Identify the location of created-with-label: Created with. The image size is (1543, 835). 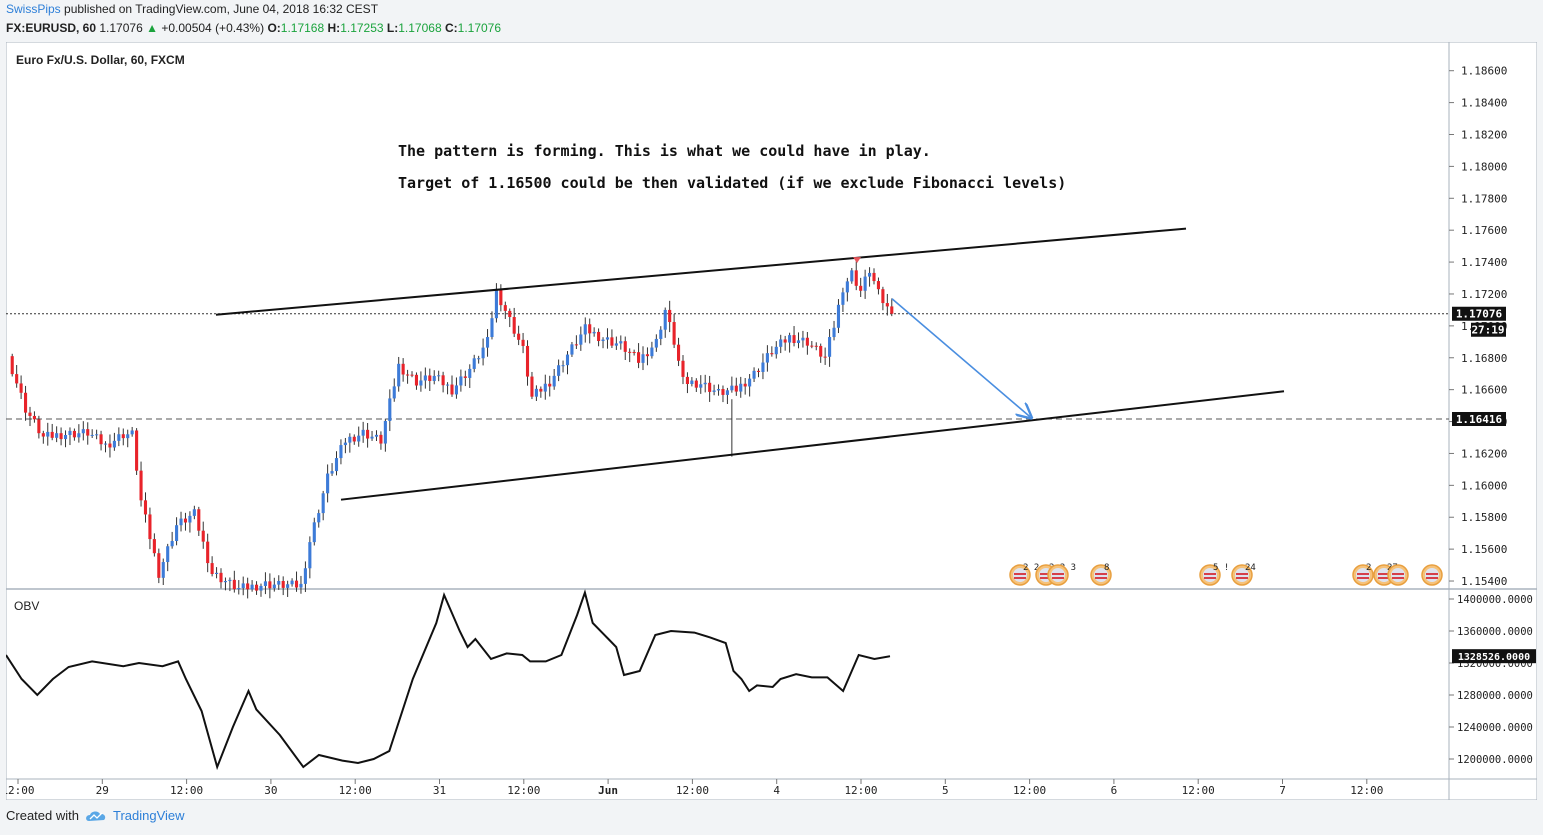
(42, 815).